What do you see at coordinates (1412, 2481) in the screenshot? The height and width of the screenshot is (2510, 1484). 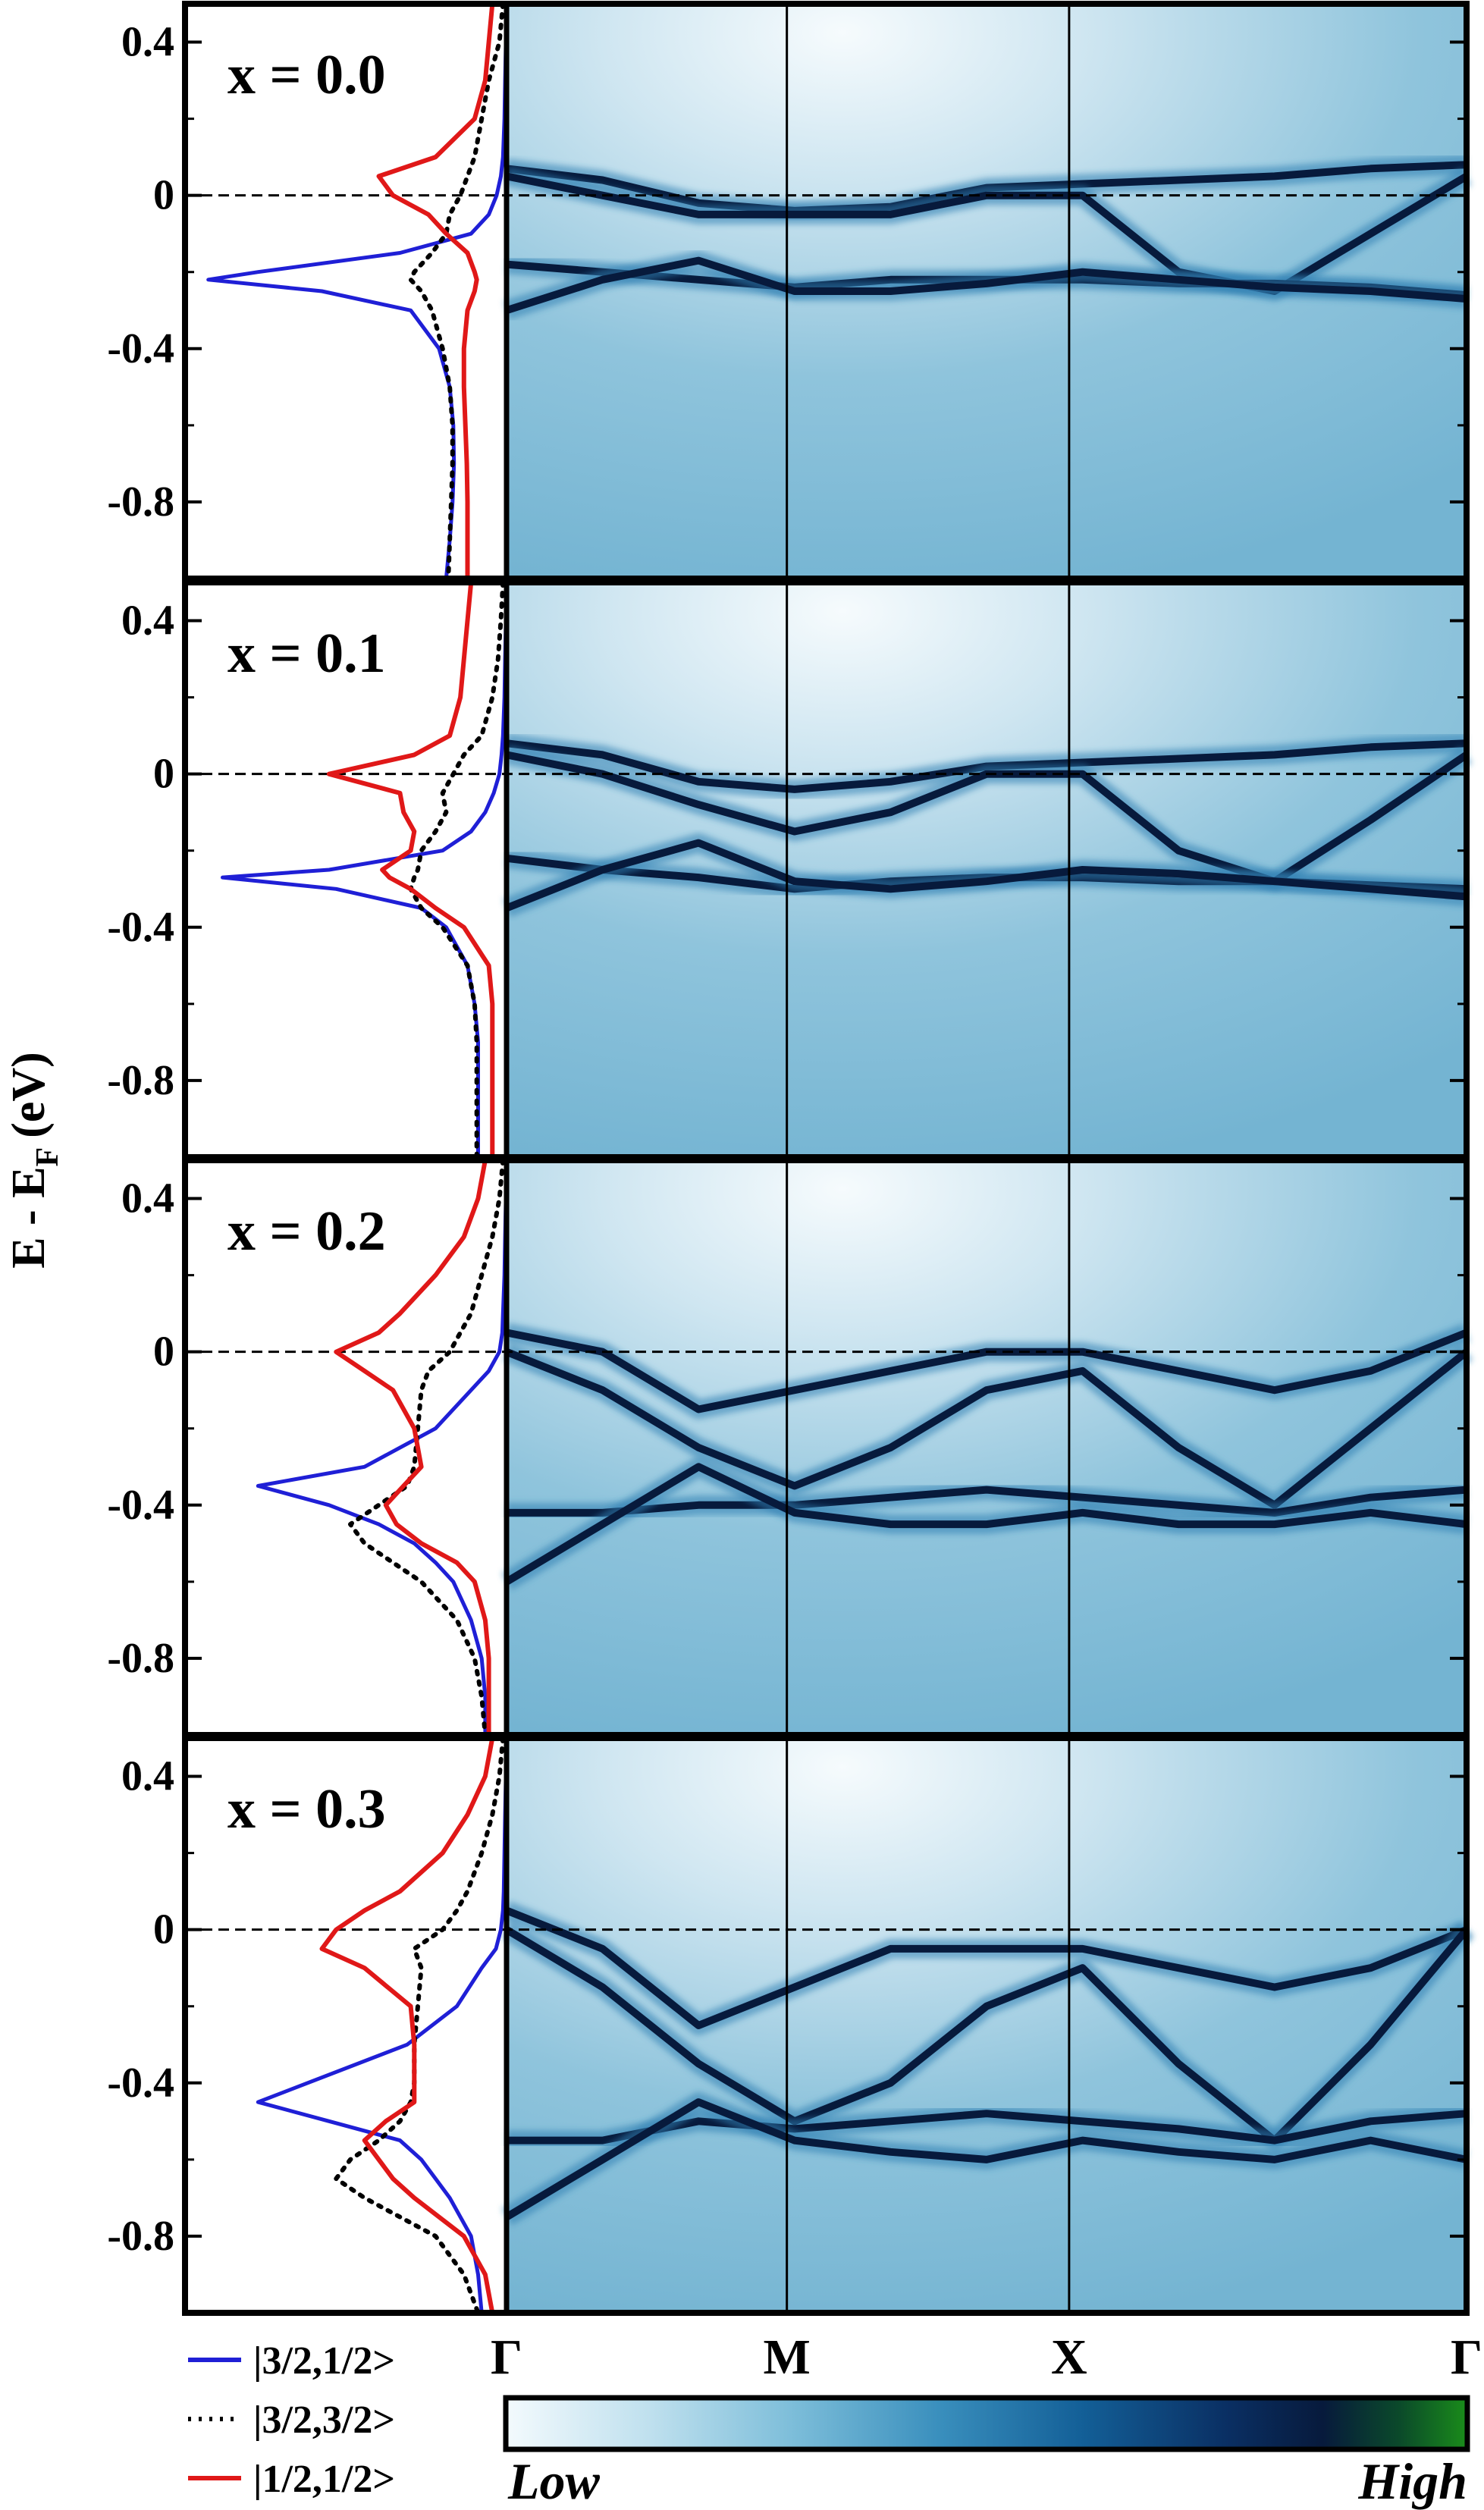 I see `colorbar-high-label: High` at bounding box center [1412, 2481].